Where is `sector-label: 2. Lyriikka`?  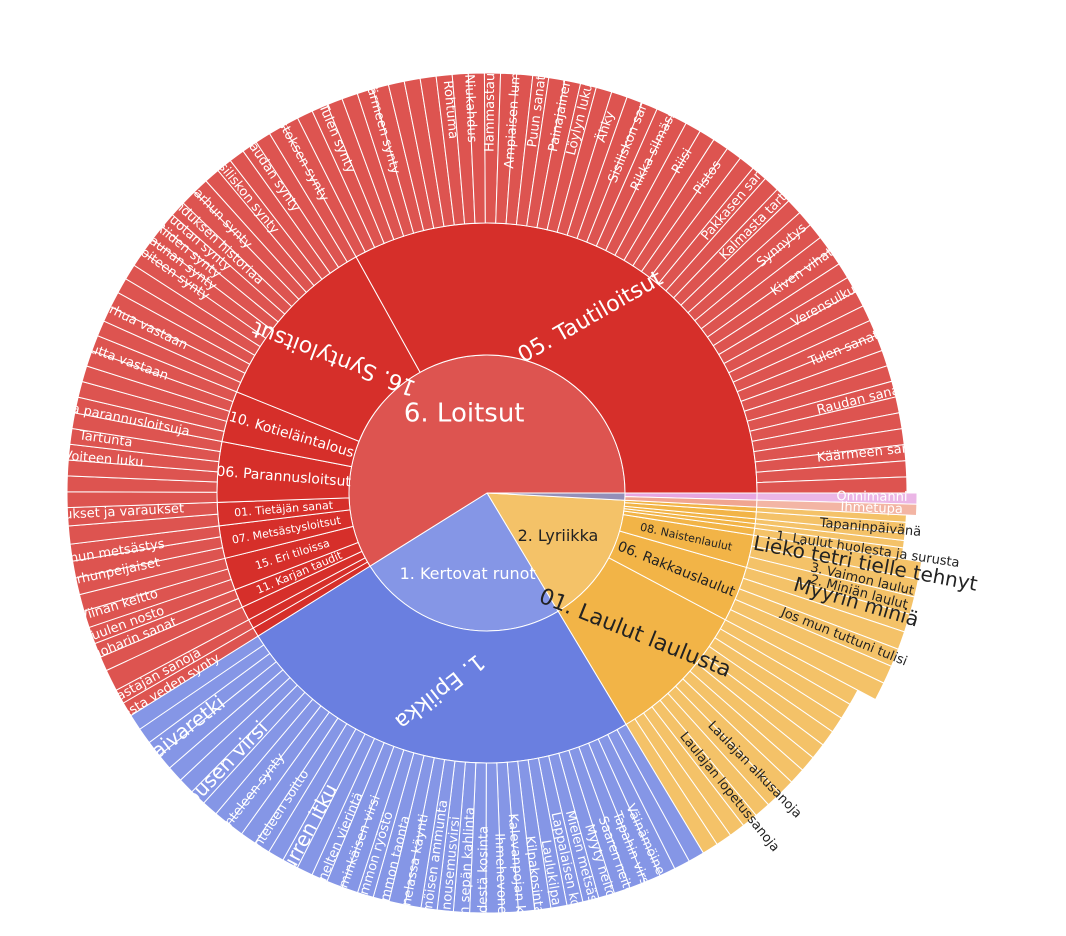 sector-label: 2. Lyriikka is located at coordinates (558, 535).